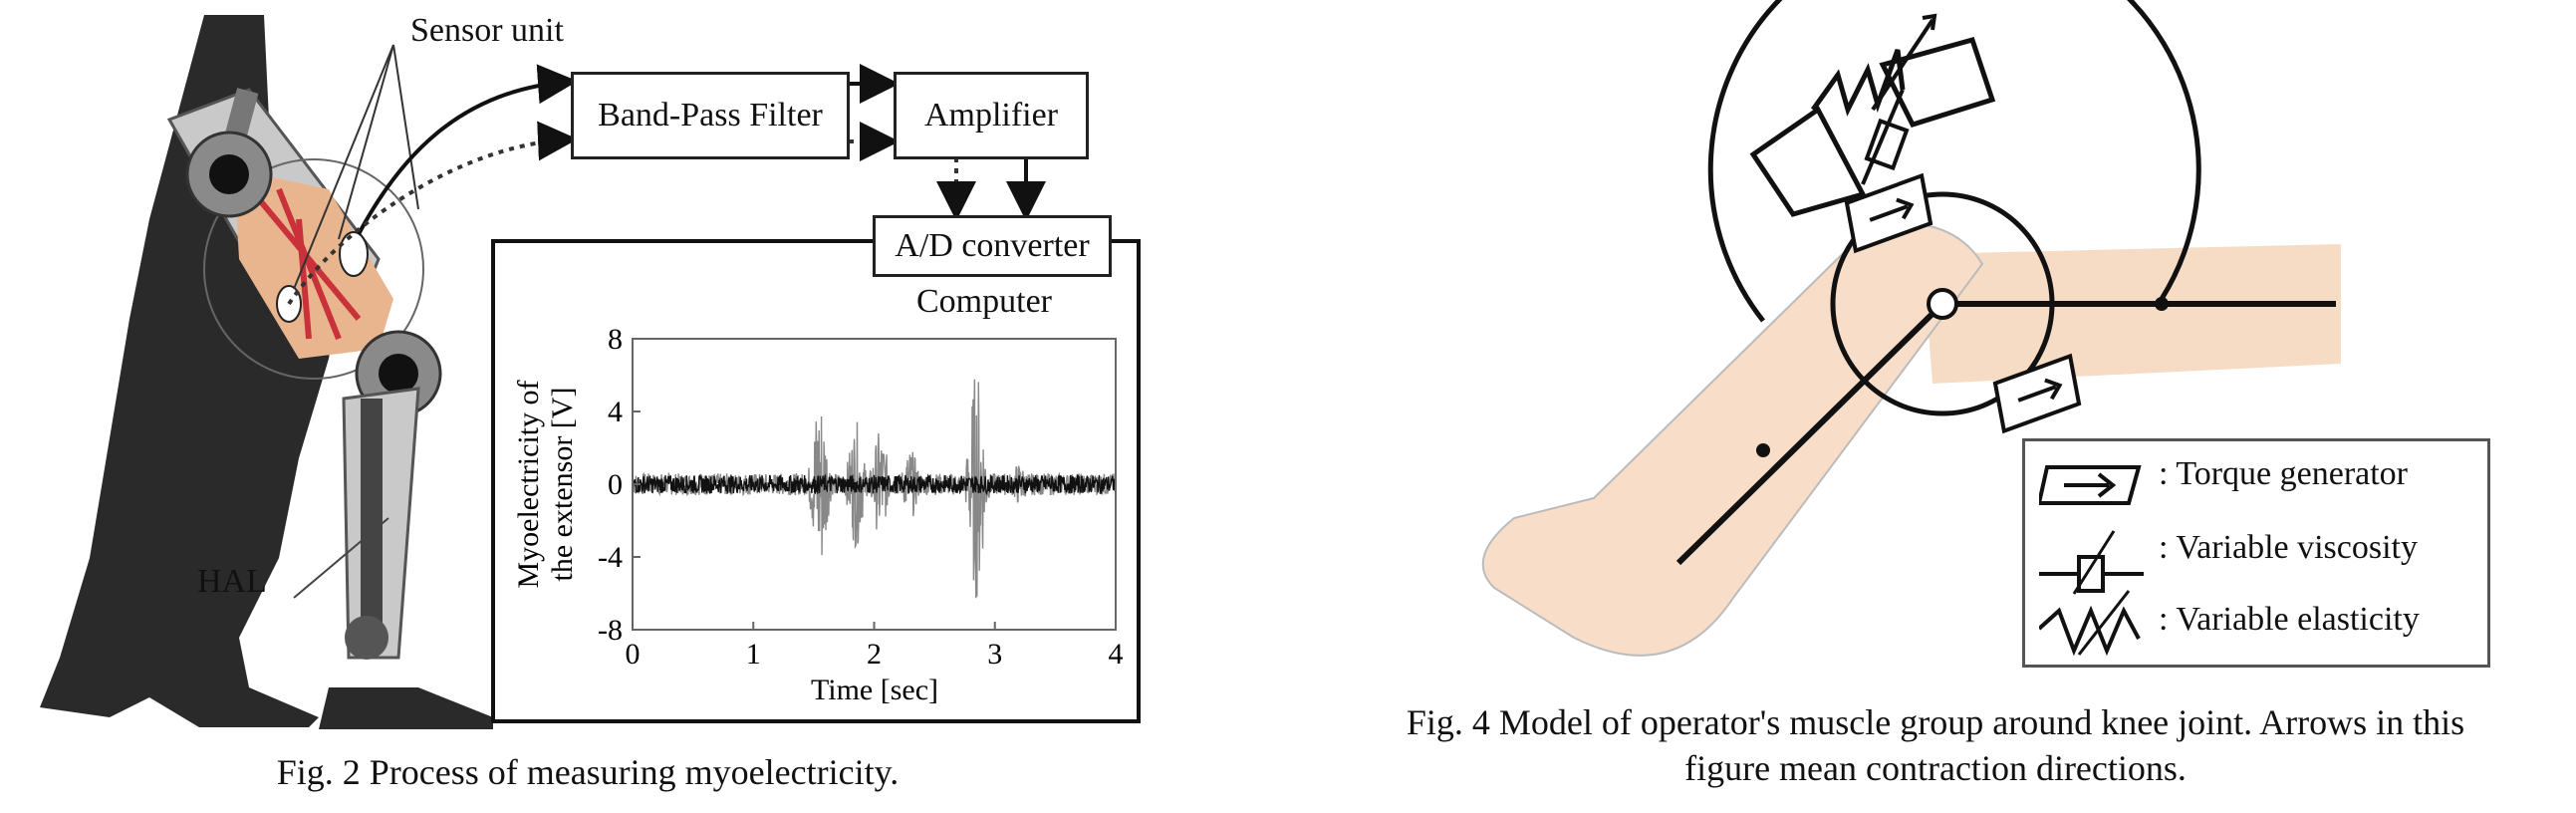 This screenshot has height=813, width=2576. I want to click on amplifier-box: Amplifier, so click(991, 115).